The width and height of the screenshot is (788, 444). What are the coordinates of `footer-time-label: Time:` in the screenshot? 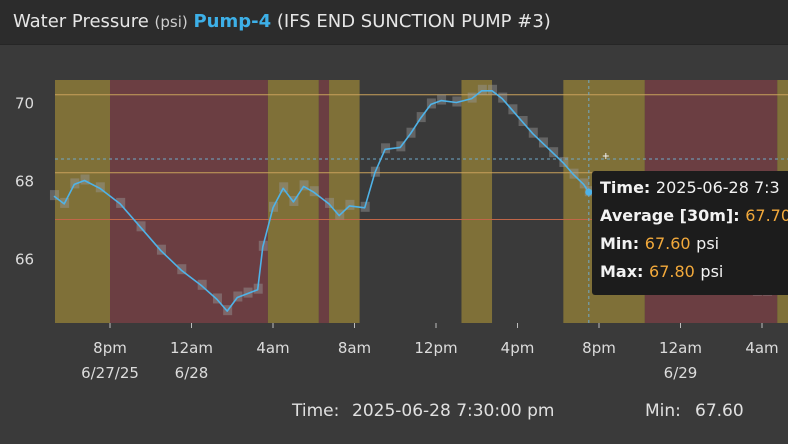 It's located at (316, 411).